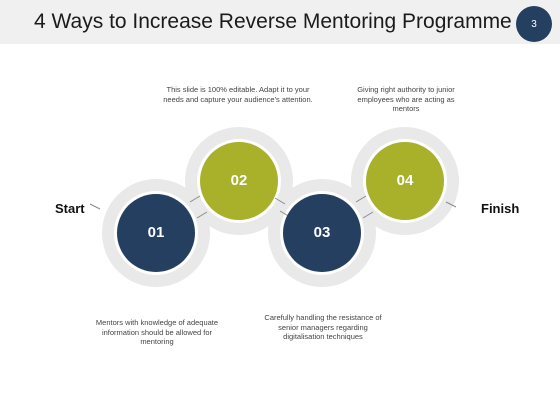 The width and height of the screenshot is (560, 420). I want to click on connector-03-04a, so click(361, 199).